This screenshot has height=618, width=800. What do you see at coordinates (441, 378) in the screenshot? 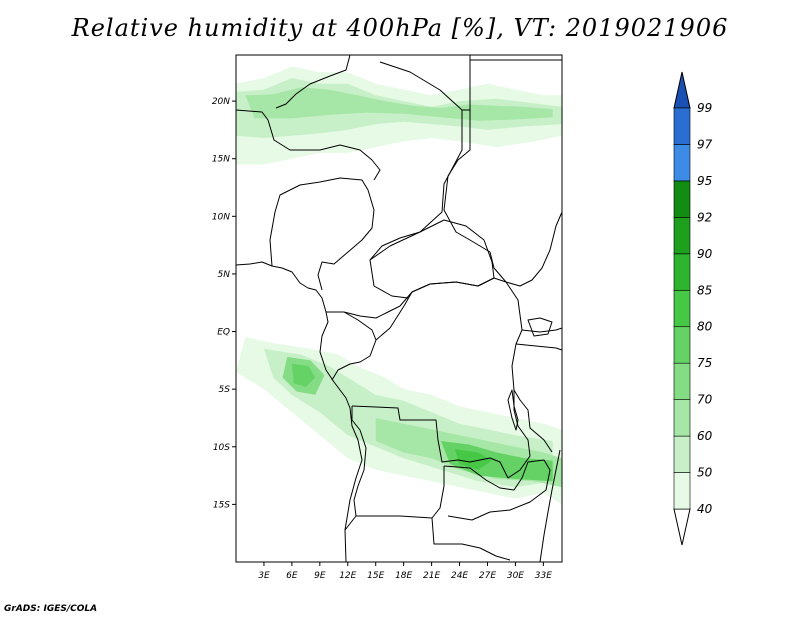
I see `drc-border` at bounding box center [441, 378].